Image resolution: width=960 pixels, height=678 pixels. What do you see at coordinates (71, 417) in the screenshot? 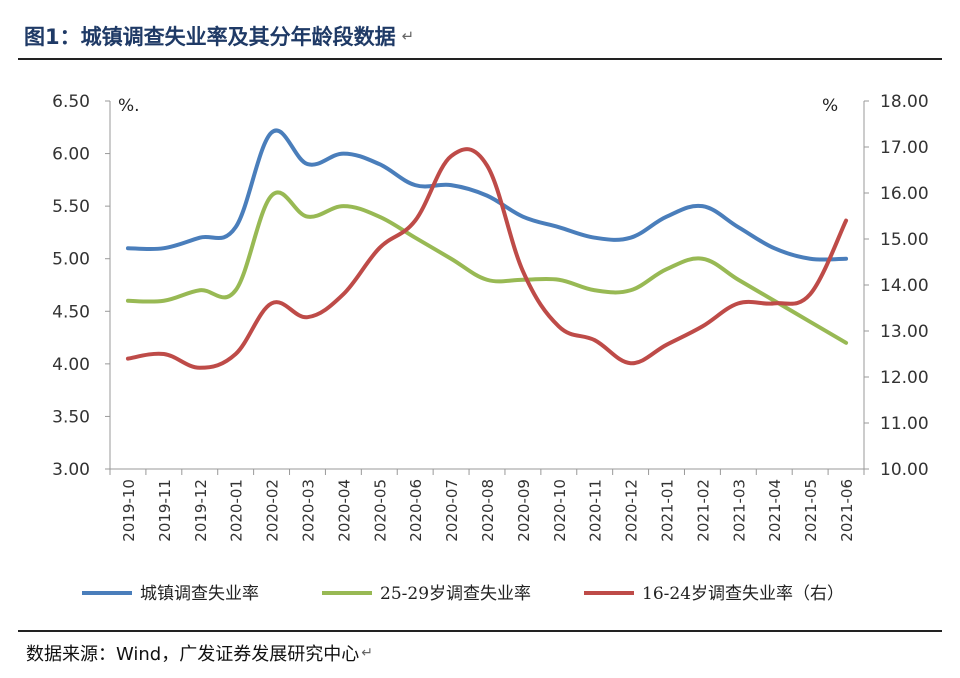
I see `left-tick-label: 3.50` at bounding box center [71, 417].